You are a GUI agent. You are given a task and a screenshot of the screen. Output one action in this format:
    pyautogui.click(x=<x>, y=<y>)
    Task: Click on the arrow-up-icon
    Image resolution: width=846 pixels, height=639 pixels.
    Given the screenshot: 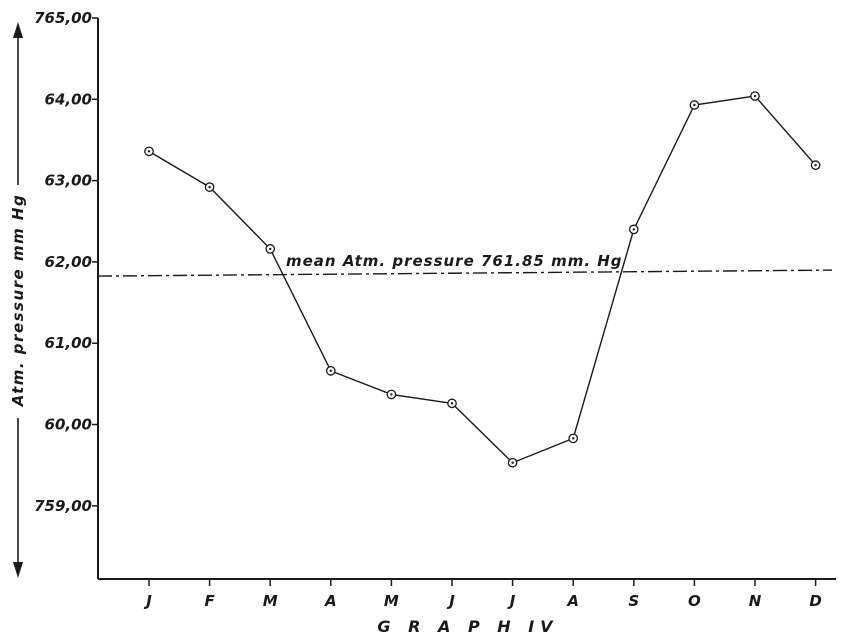 What is the action you would take?
    pyautogui.click(x=18, y=30)
    